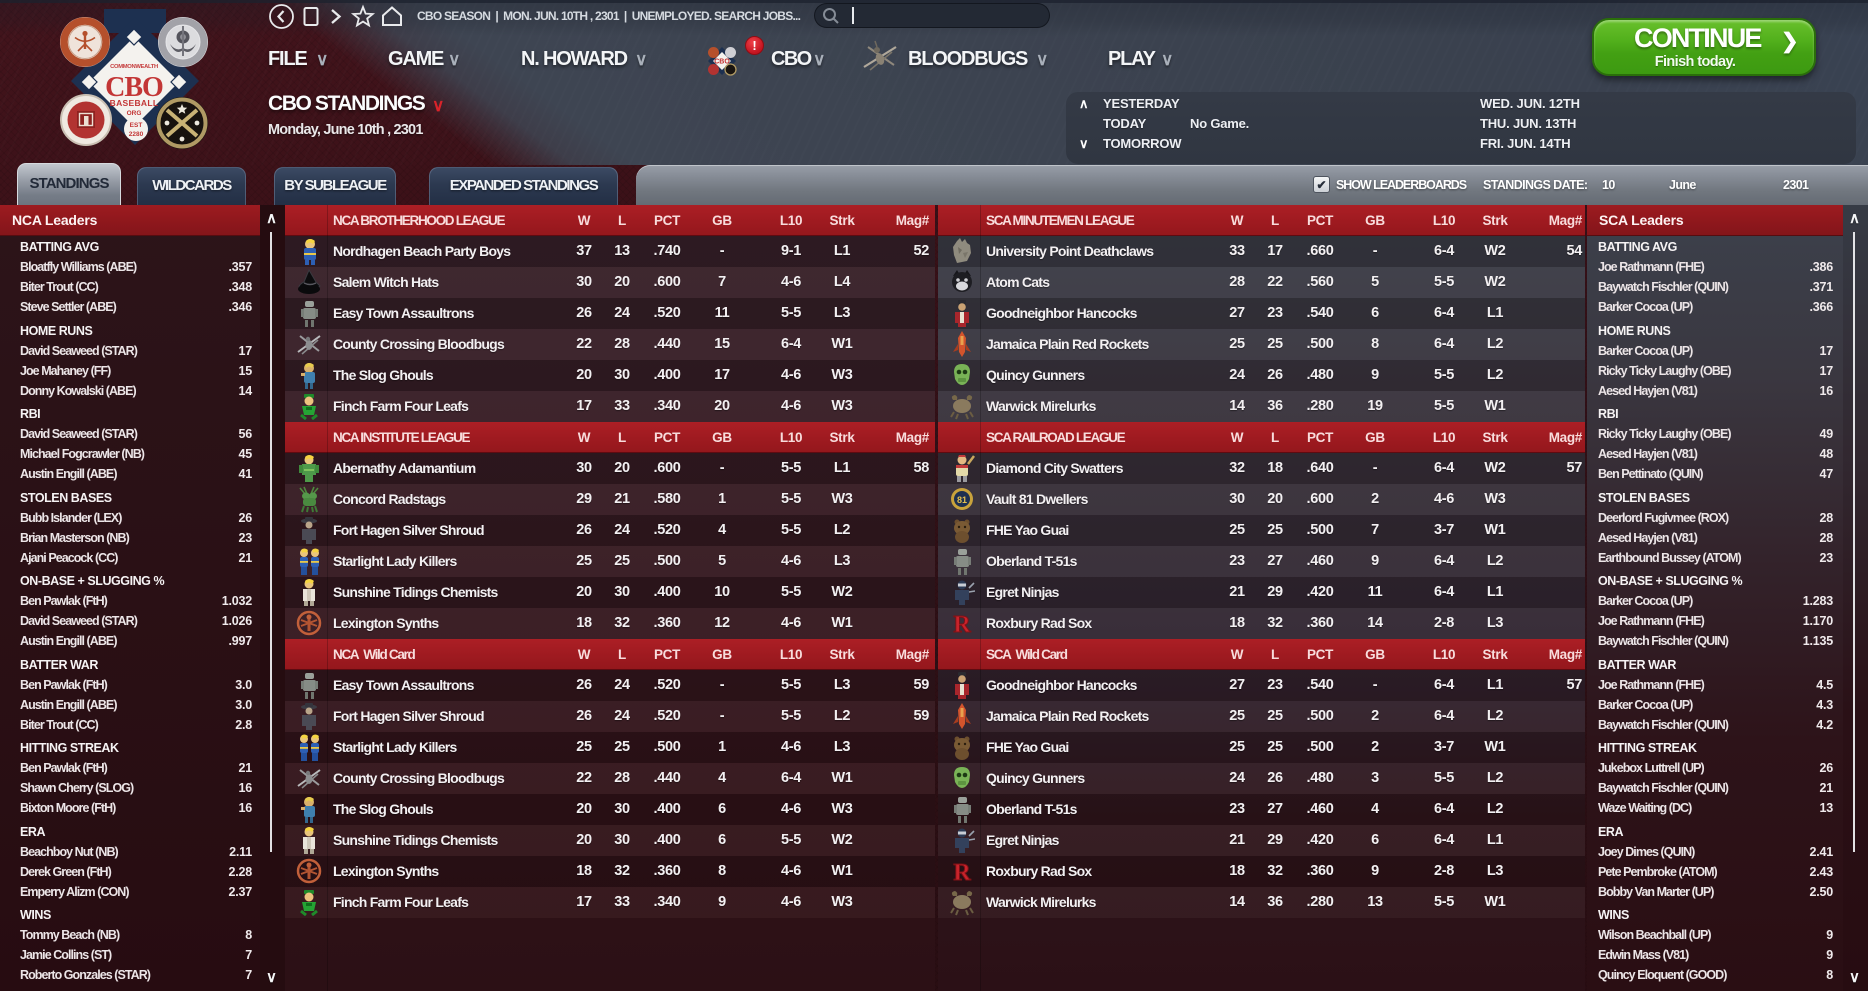 The image size is (1868, 991). What do you see at coordinates (134, 113) in the screenshot?
I see `svg-text: ORG` at bounding box center [134, 113].